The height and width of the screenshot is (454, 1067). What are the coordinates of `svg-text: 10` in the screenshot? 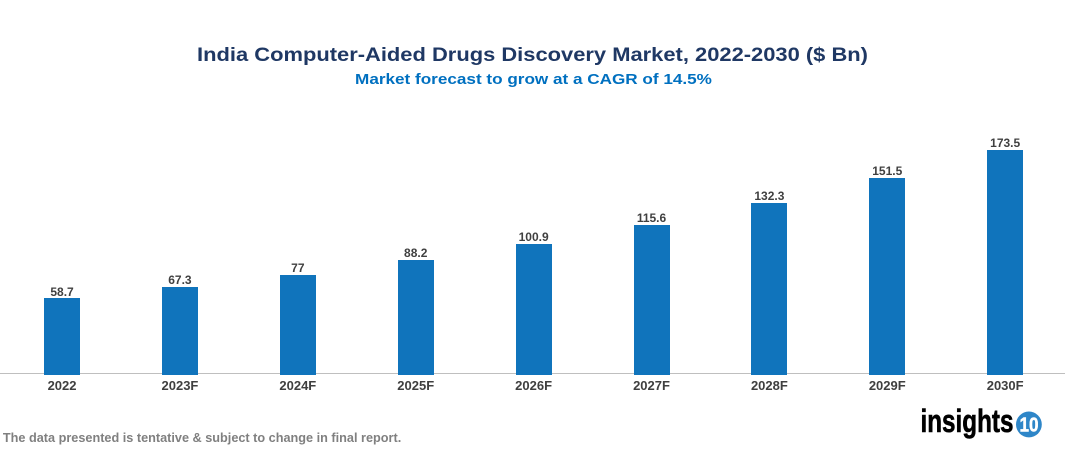 It's located at (1029, 426).